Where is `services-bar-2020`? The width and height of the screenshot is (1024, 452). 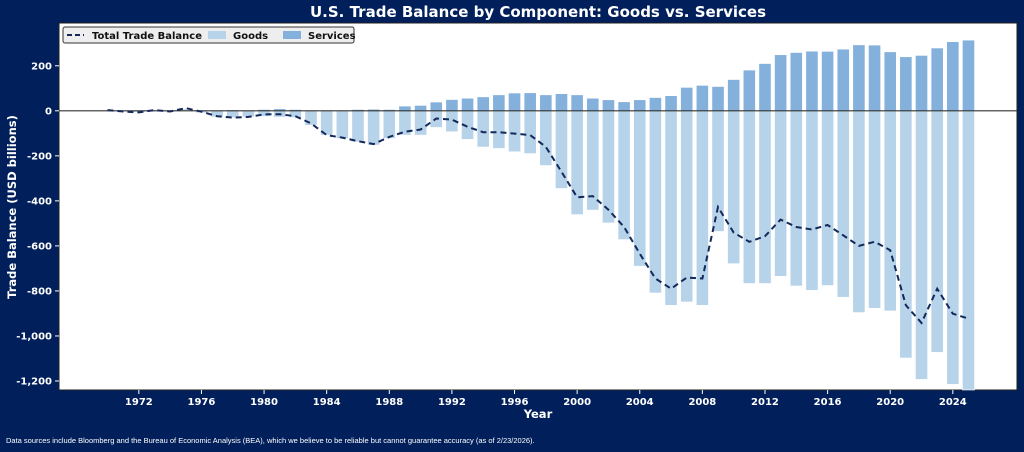 services-bar-2020 is located at coordinates (890, 81).